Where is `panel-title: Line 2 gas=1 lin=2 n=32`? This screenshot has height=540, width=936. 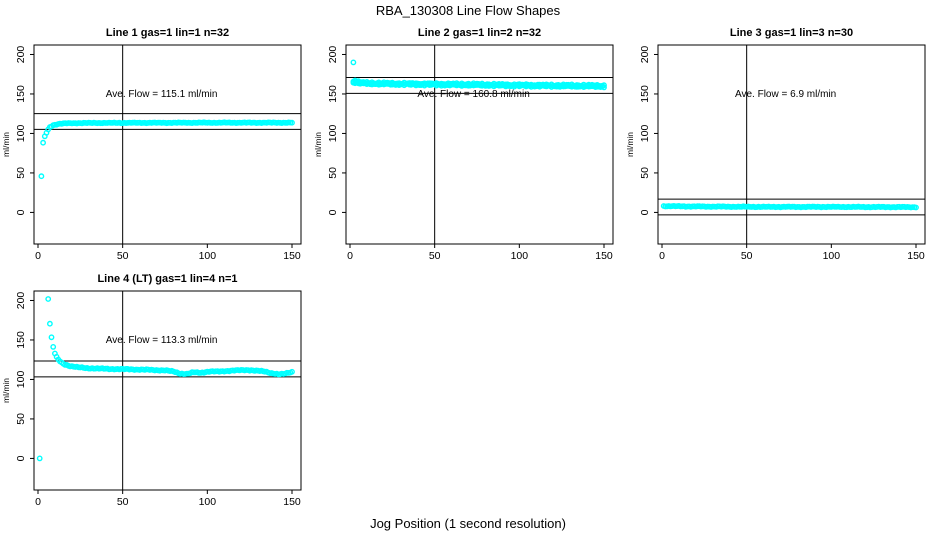
panel-title: Line 2 gas=1 lin=2 n=32 is located at coordinates (479, 33).